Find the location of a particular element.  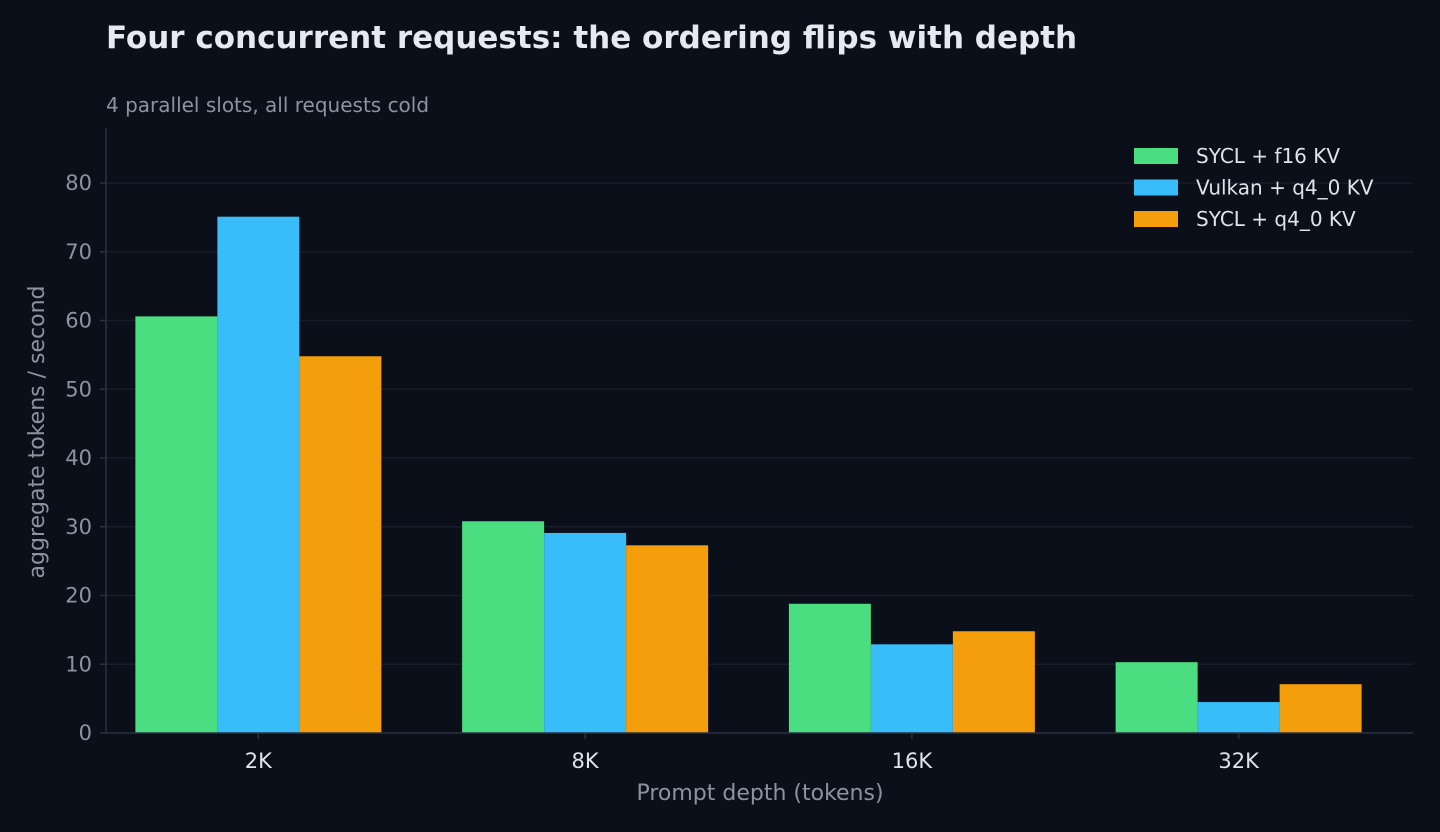

x-axis-title: Prompt depth (tokens) is located at coordinates (759, 793).